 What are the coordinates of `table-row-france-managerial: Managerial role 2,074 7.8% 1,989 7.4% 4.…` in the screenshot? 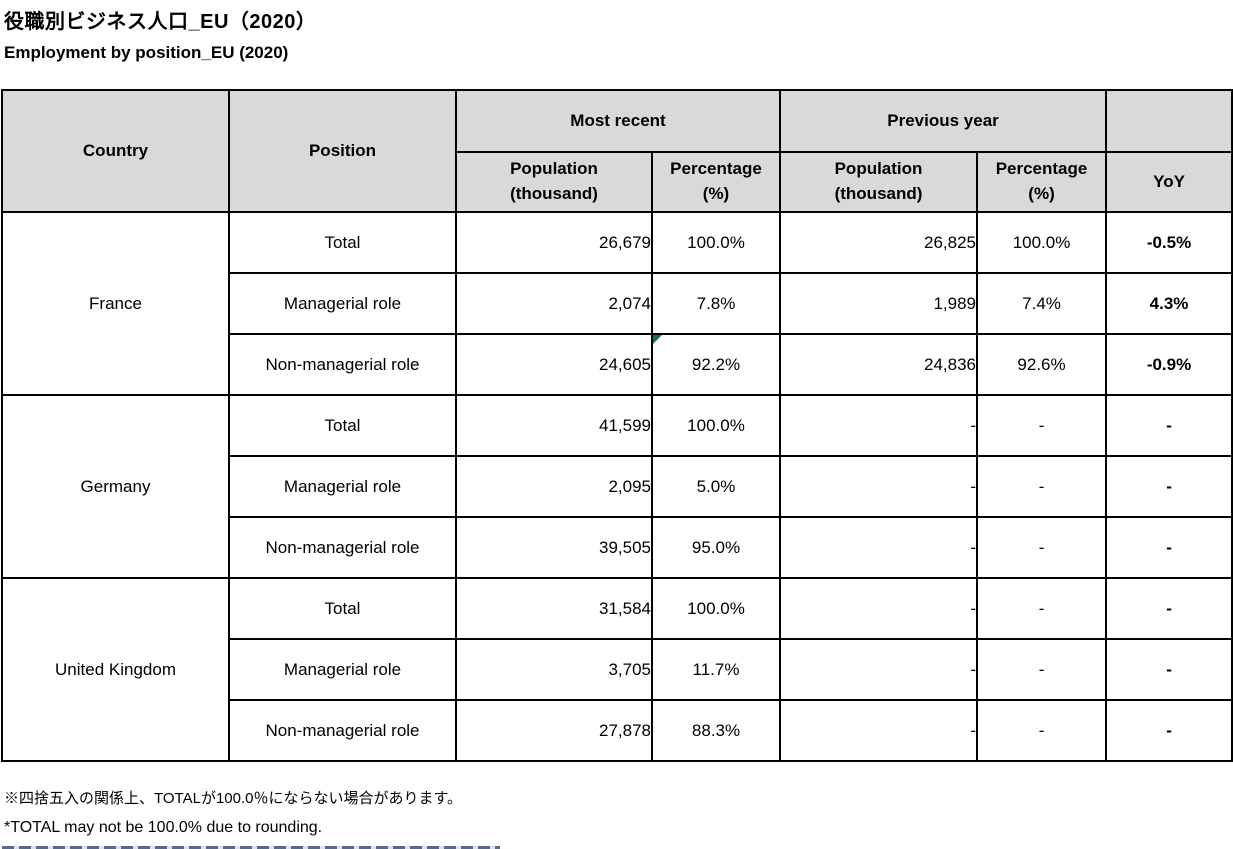 It's located at (617, 303).